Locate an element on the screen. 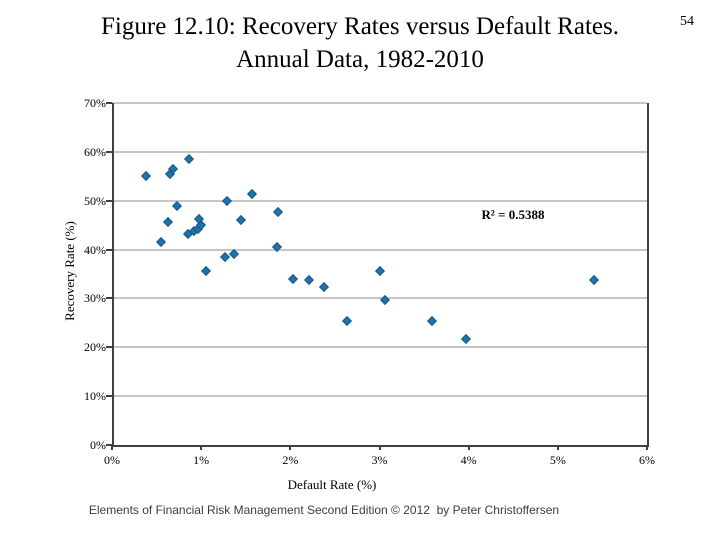 This screenshot has width=720, height=540. y-tick-label: 50% is located at coordinates (95, 200).